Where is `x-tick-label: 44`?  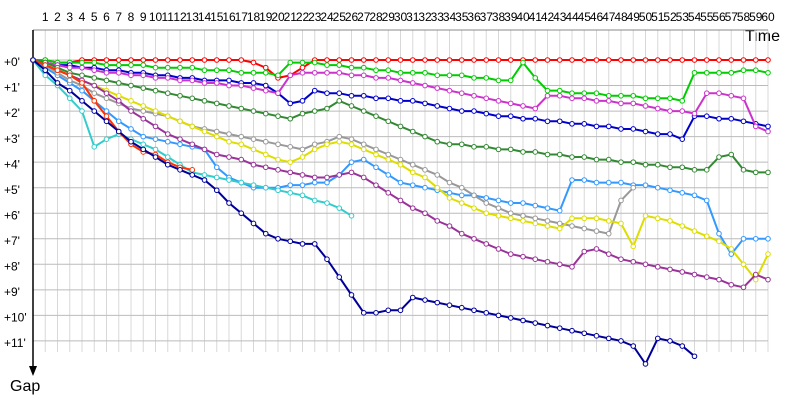 x-tick-label: 44 is located at coordinates (572, 17).